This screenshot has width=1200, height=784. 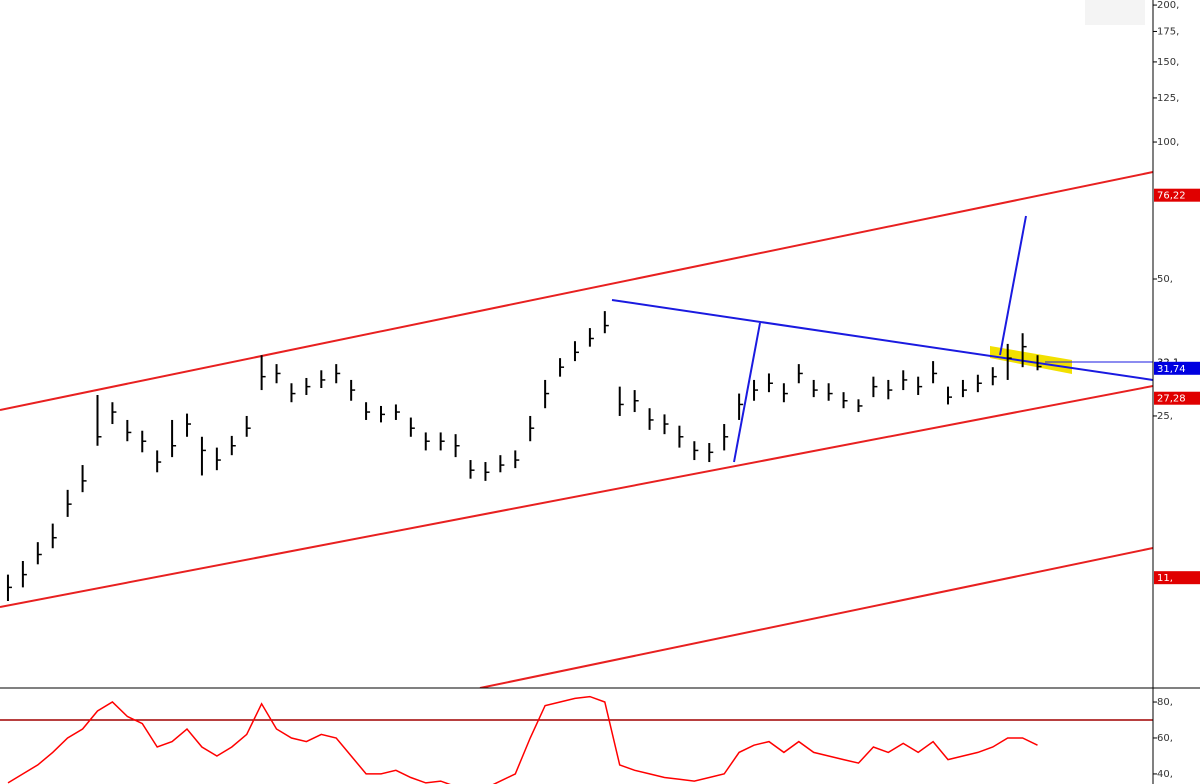 I want to click on rsi-panel, so click(x=576, y=739).